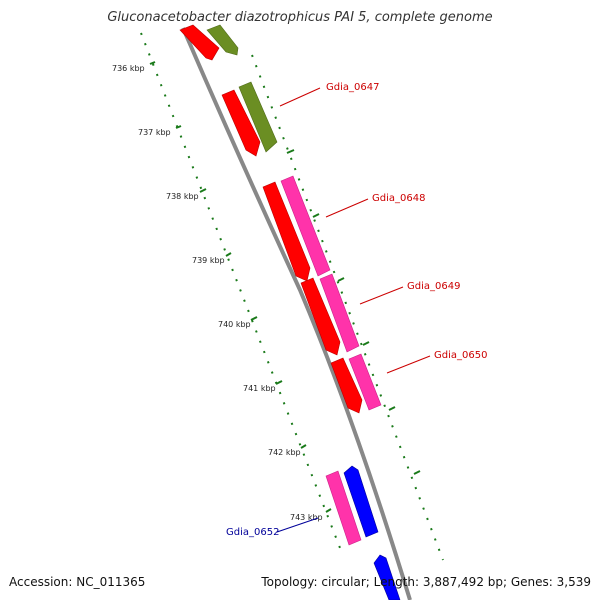 The width and height of the screenshot is (600, 600). I want to click on tick-label-742: 742 kbp, so click(284, 452).